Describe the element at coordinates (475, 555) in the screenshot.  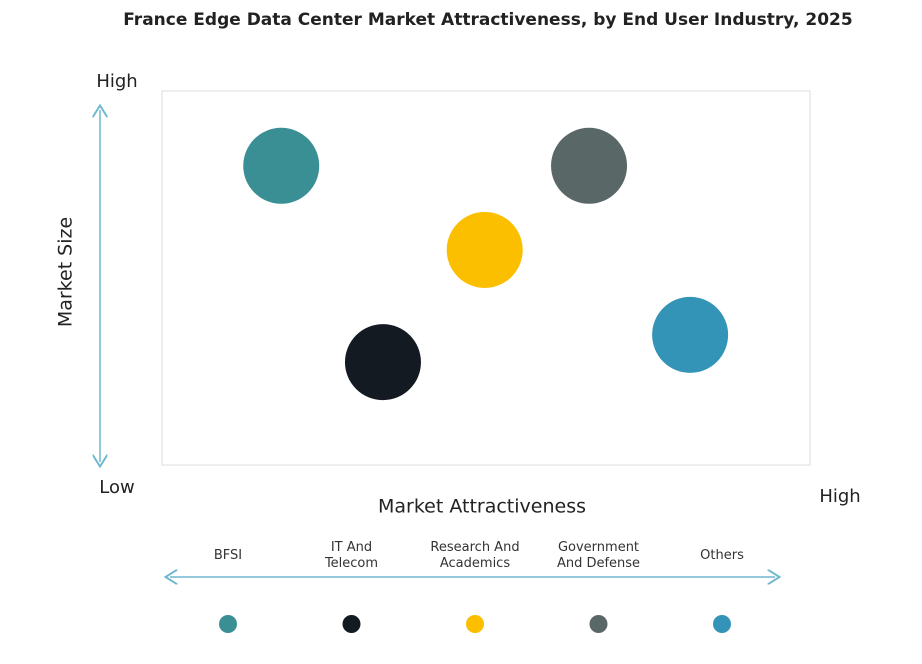
I see `legend-label: Research And Academics` at that location.